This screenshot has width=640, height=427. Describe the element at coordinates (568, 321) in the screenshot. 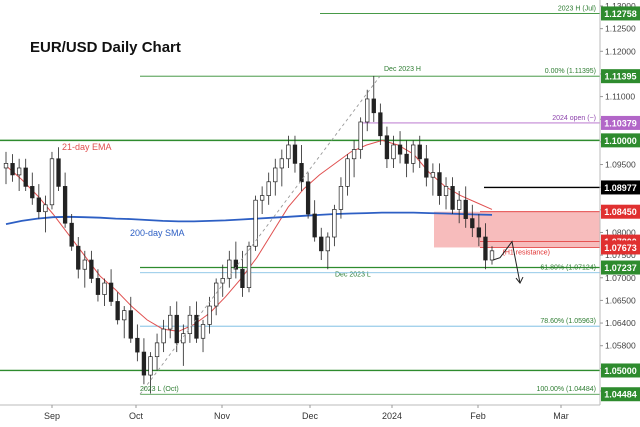

I see `level-annotation: 78.60% (1.05963)` at that location.